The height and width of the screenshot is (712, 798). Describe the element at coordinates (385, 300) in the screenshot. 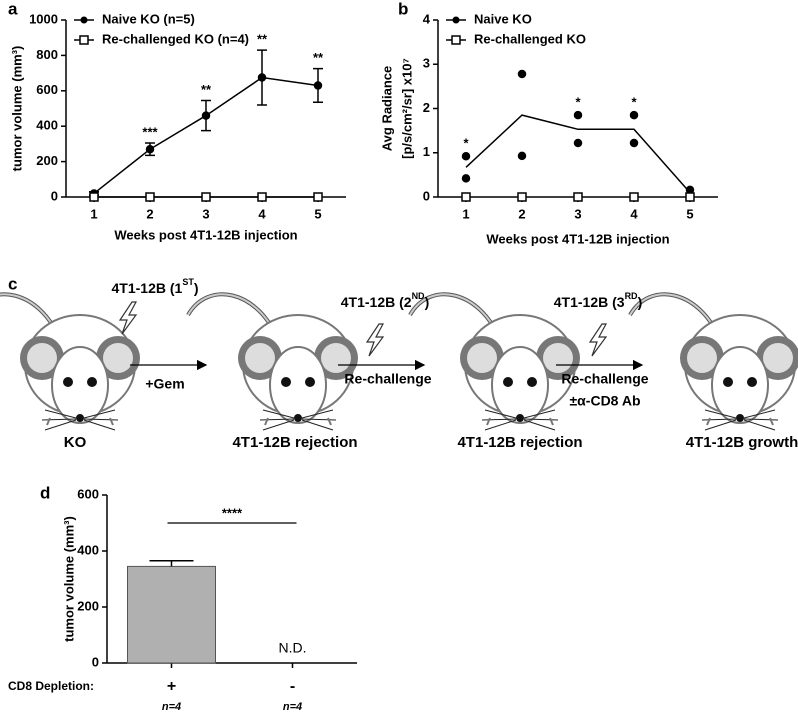

I see `injection-label: 4T1-12B (2ND)` at that location.